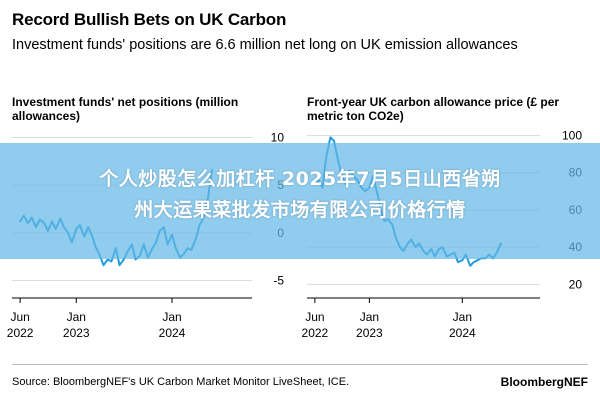 The height and width of the screenshot is (400, 600). What do you see at coordinates (76, 333) in the screenshot?
I see `left-x-tick-label: 2023` at bounding box center [76, 333].